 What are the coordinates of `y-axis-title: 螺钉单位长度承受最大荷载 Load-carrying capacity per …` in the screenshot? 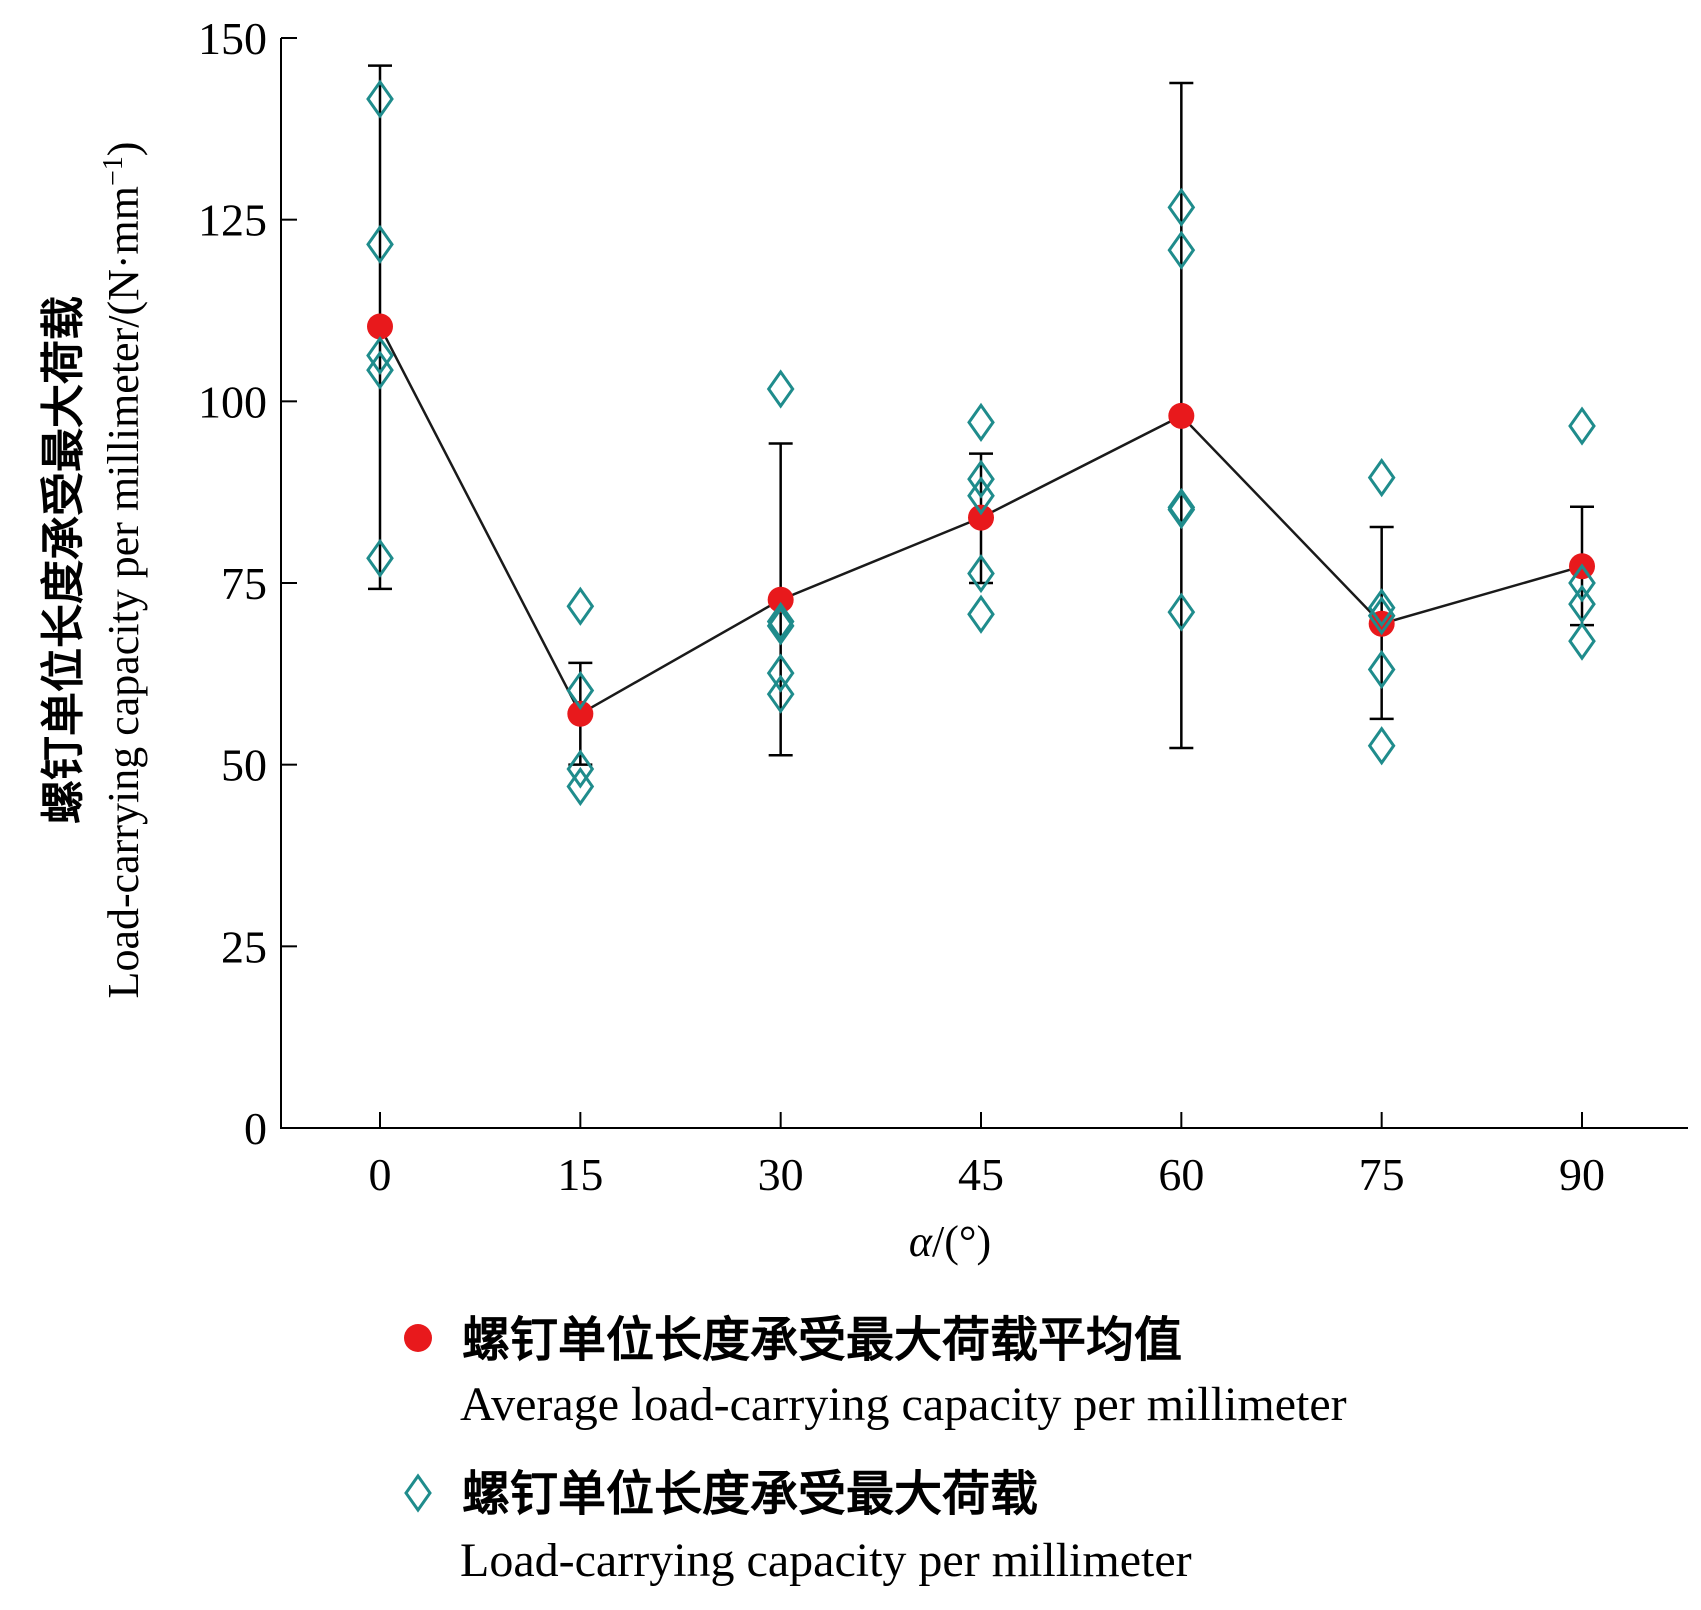 It's located at (93, 570).